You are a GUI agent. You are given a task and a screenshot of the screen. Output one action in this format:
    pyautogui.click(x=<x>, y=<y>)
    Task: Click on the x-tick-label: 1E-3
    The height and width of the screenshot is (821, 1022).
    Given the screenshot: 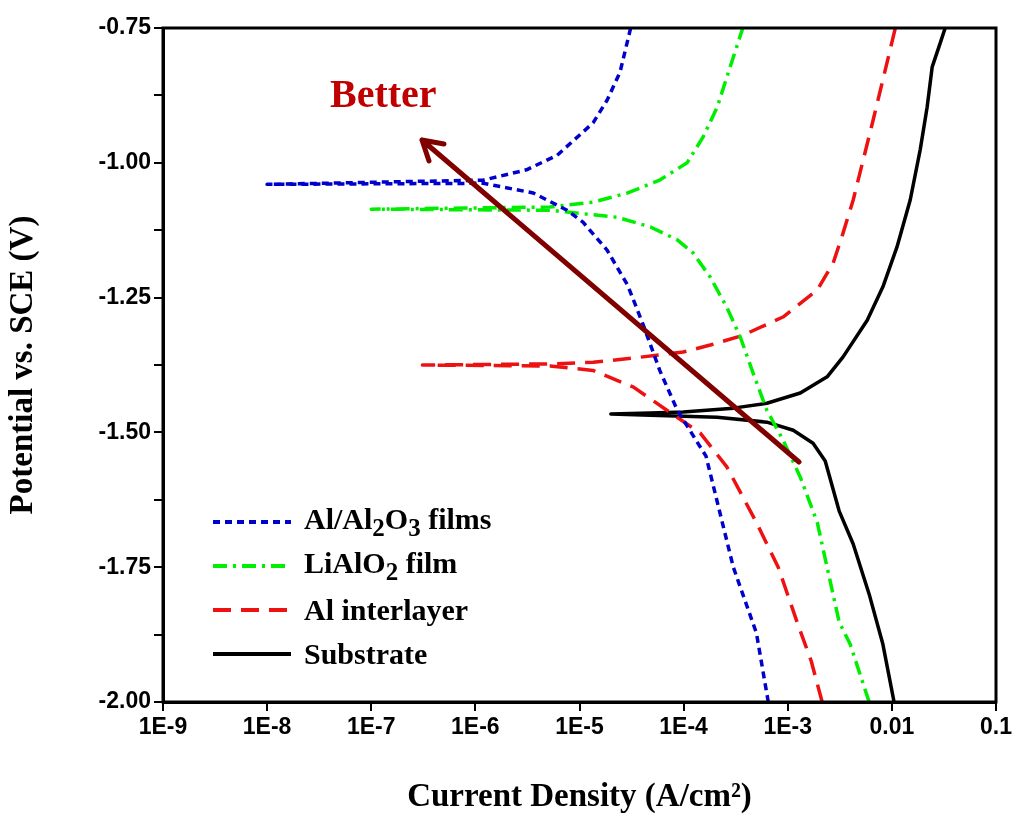 What is the action you would take?
    pyautogui.click(x=788, y=726)
    